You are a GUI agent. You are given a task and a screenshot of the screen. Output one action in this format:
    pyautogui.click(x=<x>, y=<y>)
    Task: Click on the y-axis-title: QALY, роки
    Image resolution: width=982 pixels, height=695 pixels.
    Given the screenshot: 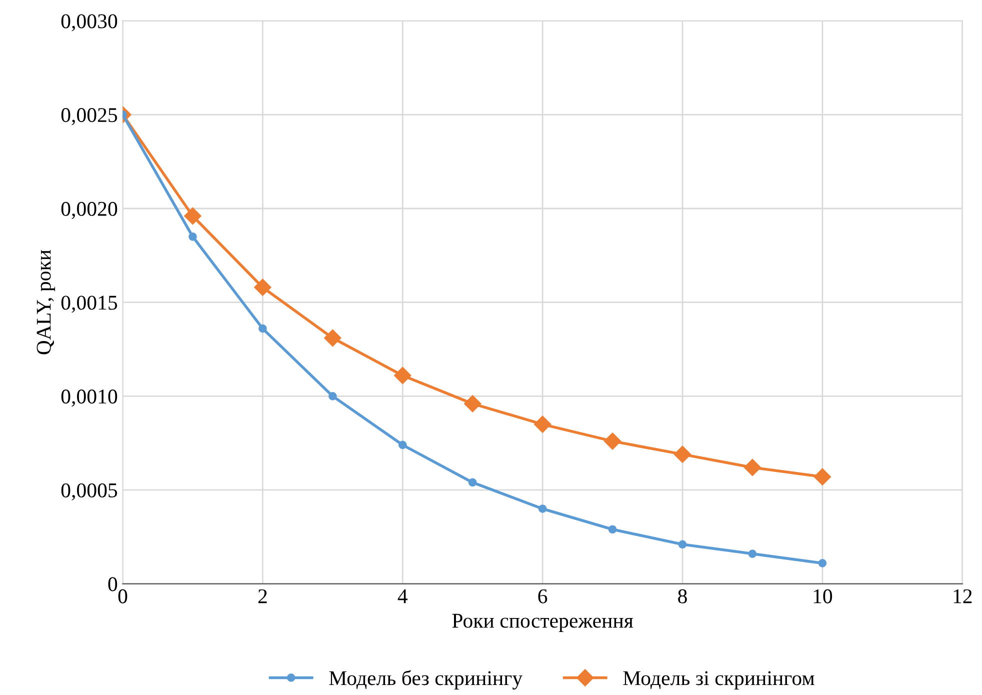 What is the action you would take?
    pyautogui.click(x=46, y=302)
    